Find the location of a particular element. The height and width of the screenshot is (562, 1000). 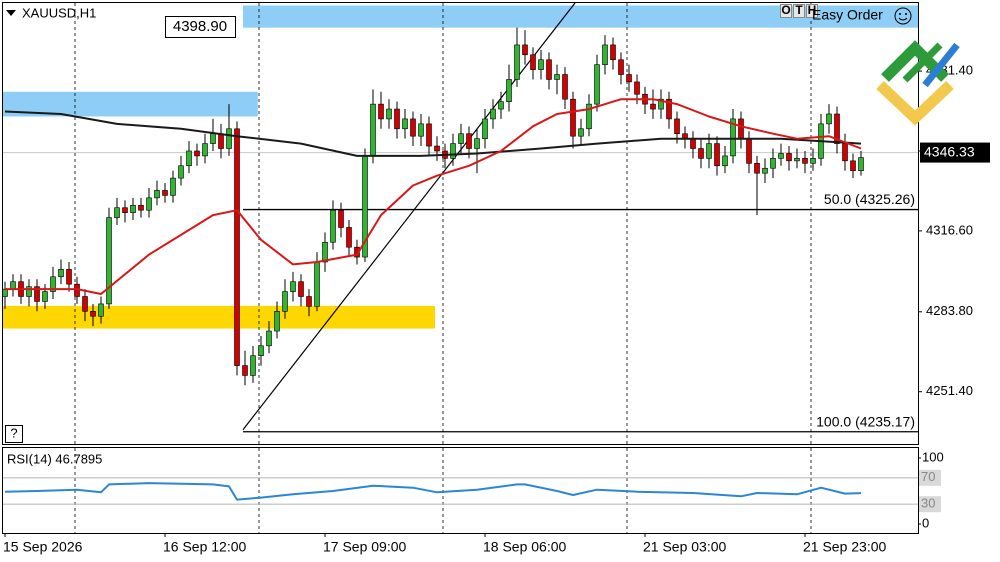

rsi-level-label: 70 is located at coordinates (928, 476).